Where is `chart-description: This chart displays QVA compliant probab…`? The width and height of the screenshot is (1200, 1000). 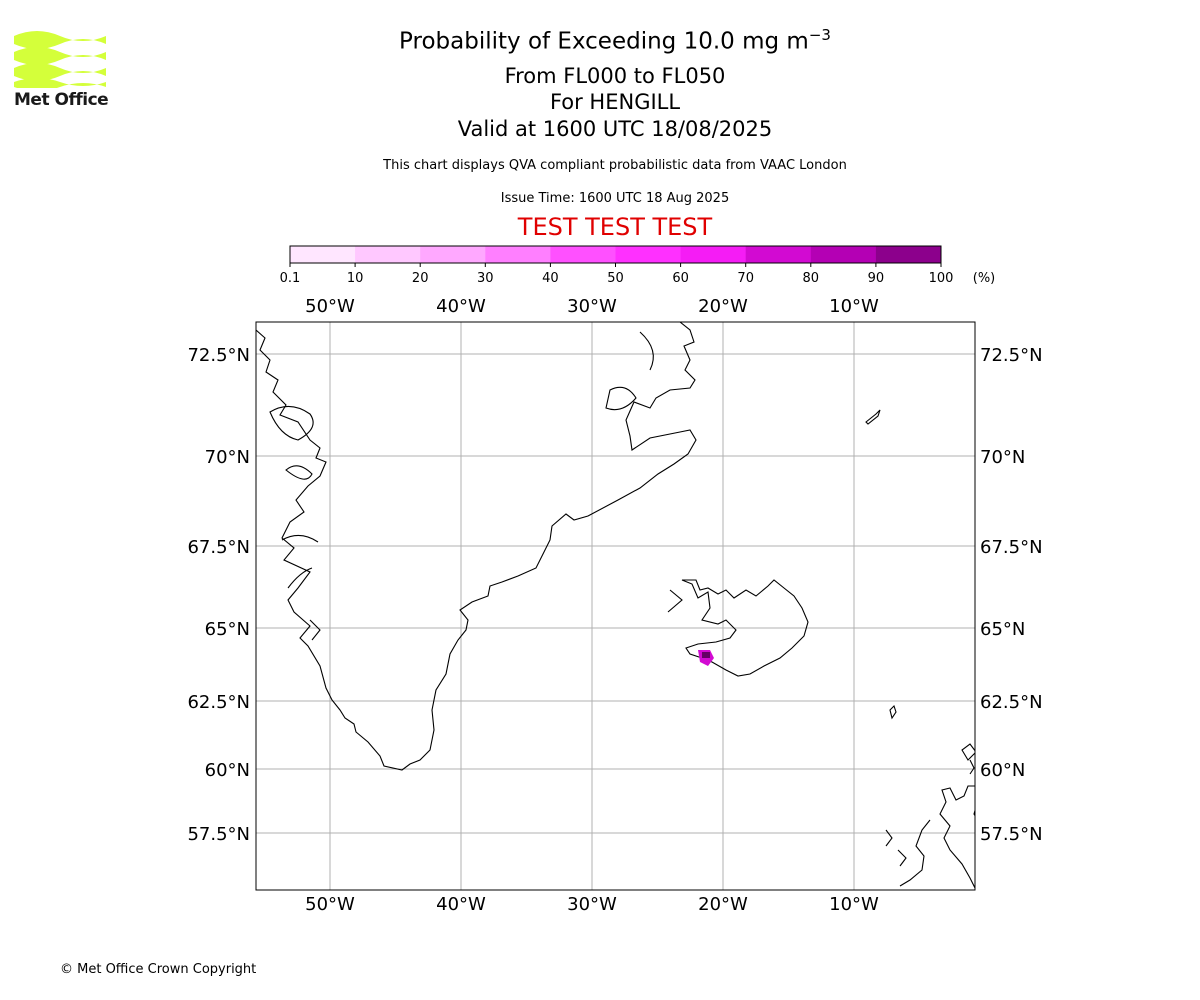
chart-description: This chart displays QVA compliant probab… is located at coordinates (615, 165).